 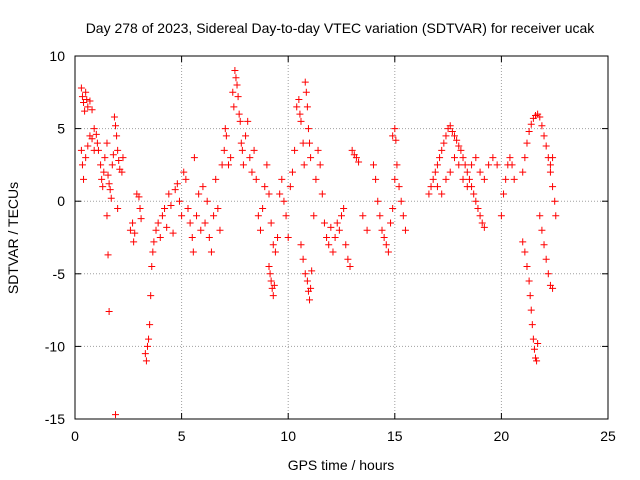 What do you see at coordinates (61, 129) in the screenshot?
I see `y-tick-label: 5` at bounding box center [61, 129].